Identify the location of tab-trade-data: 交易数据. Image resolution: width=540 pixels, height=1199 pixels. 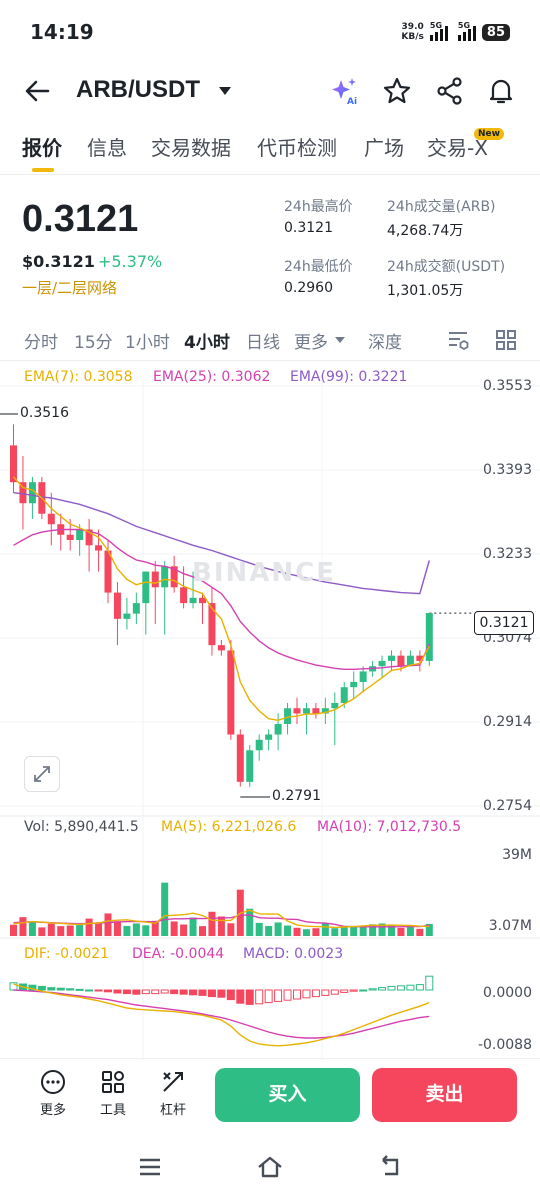
(191, 148).